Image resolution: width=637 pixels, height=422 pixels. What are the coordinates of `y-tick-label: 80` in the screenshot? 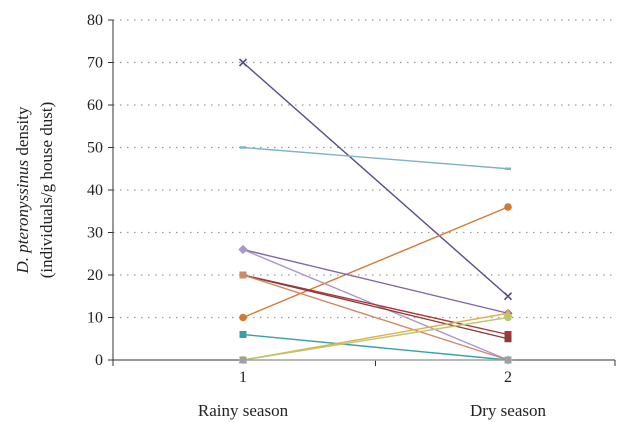 It's located at (95, 20).